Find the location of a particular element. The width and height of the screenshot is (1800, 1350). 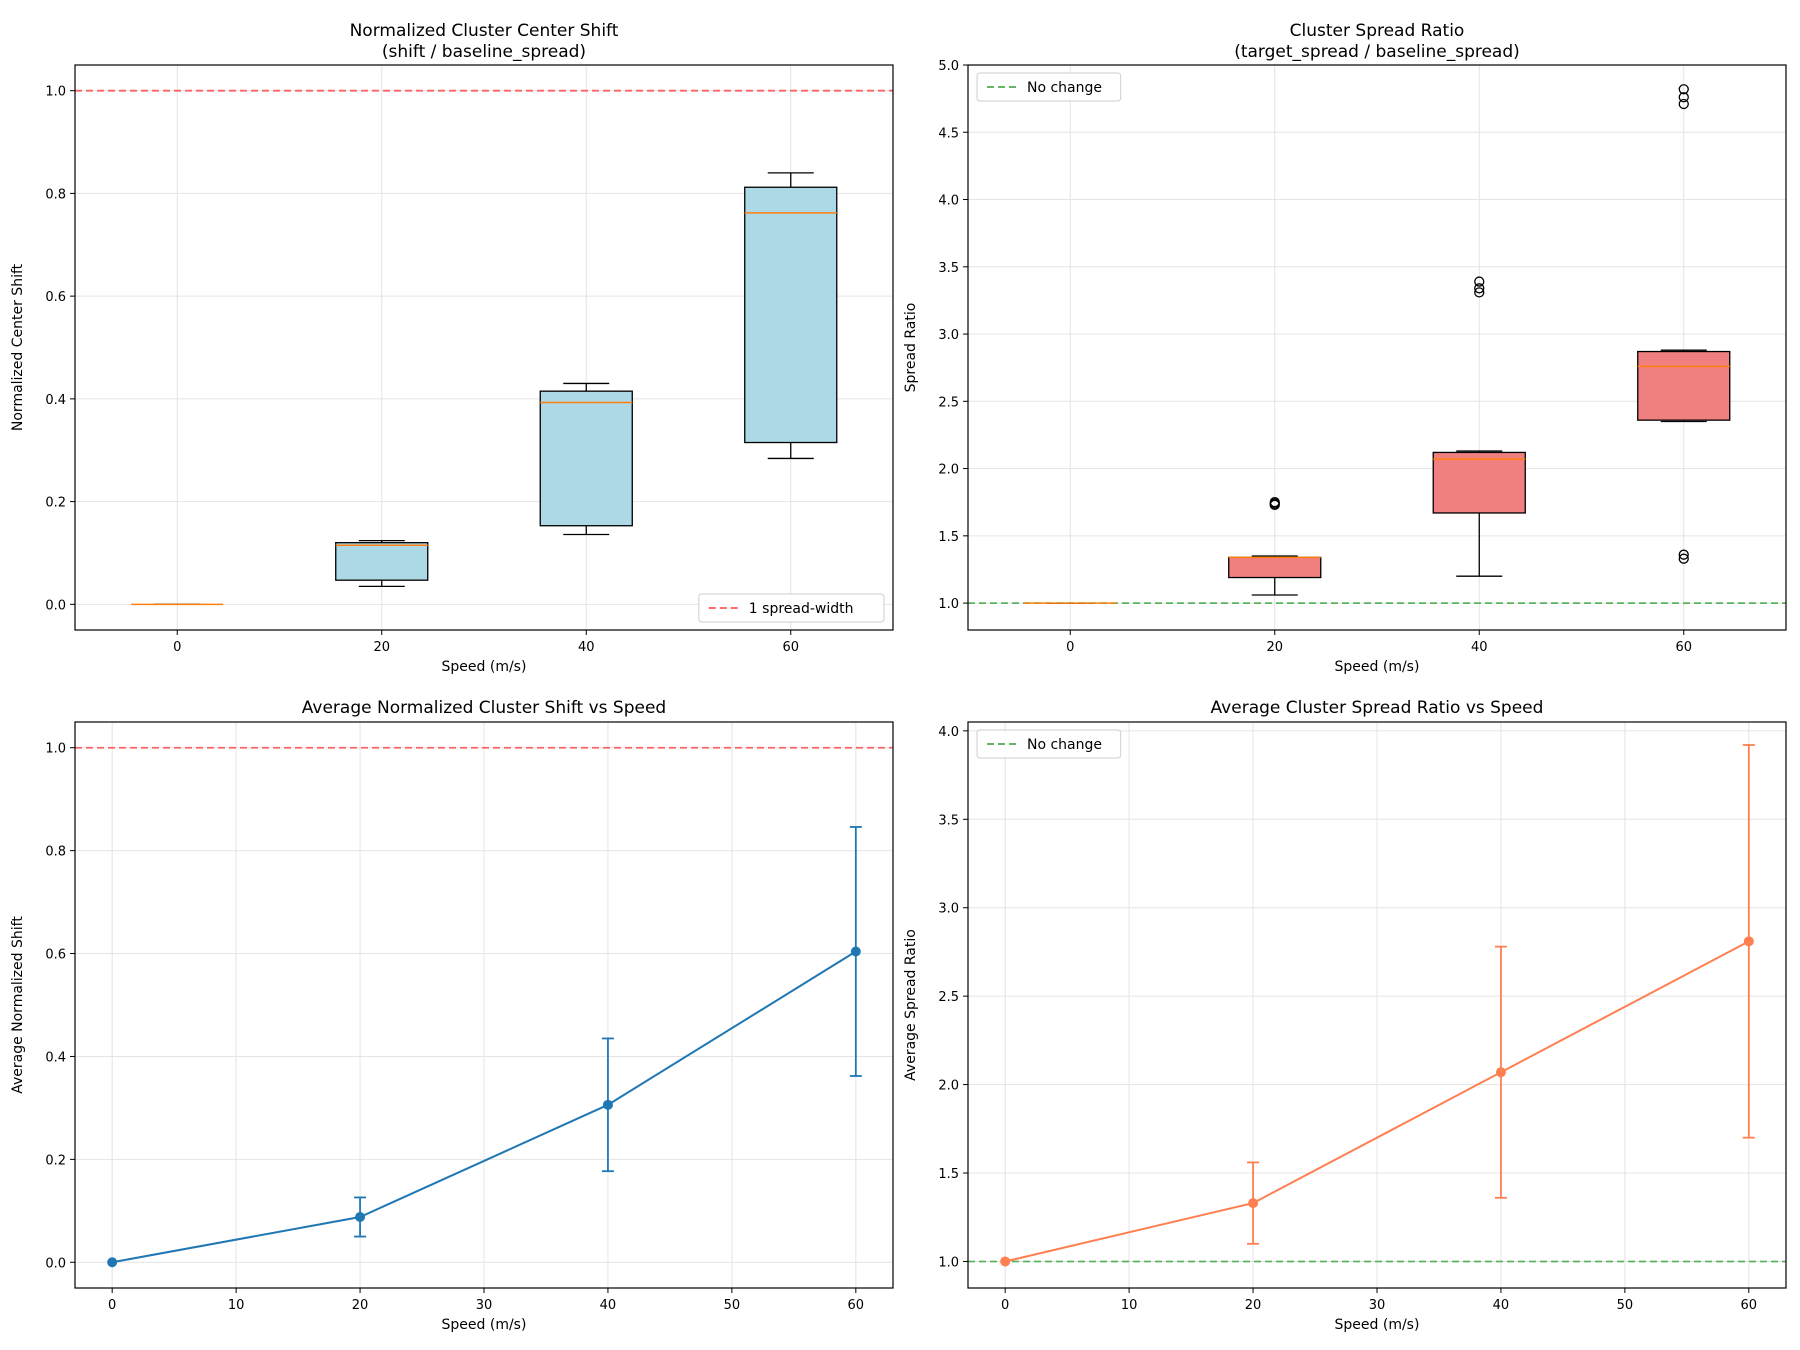

y-axis-label: Average Normalized Shift is located at coordinates (18, 1005).